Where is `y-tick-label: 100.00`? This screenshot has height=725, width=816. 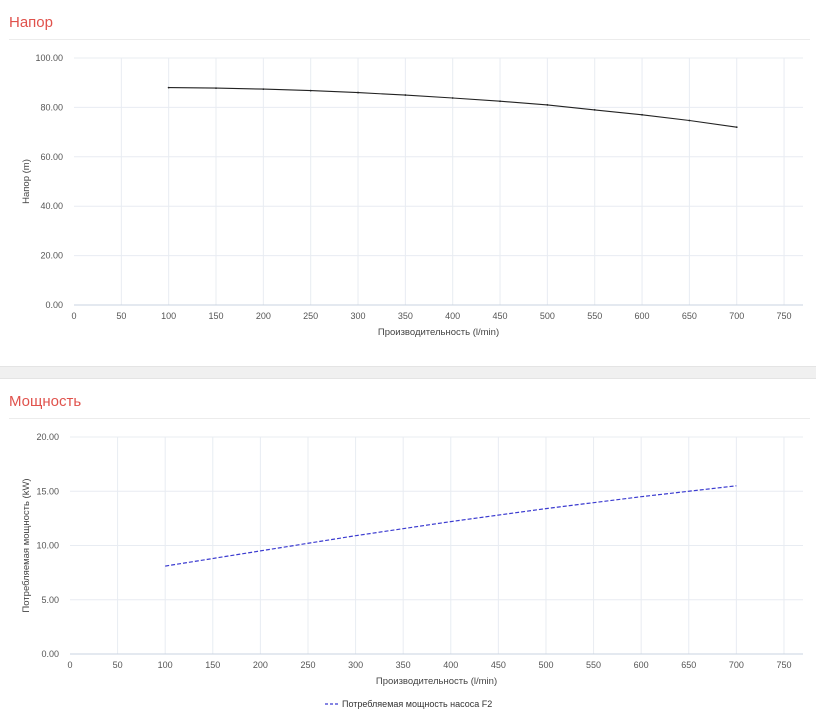 y-tick-label: 100.00 is located at coordinates (49, 58).